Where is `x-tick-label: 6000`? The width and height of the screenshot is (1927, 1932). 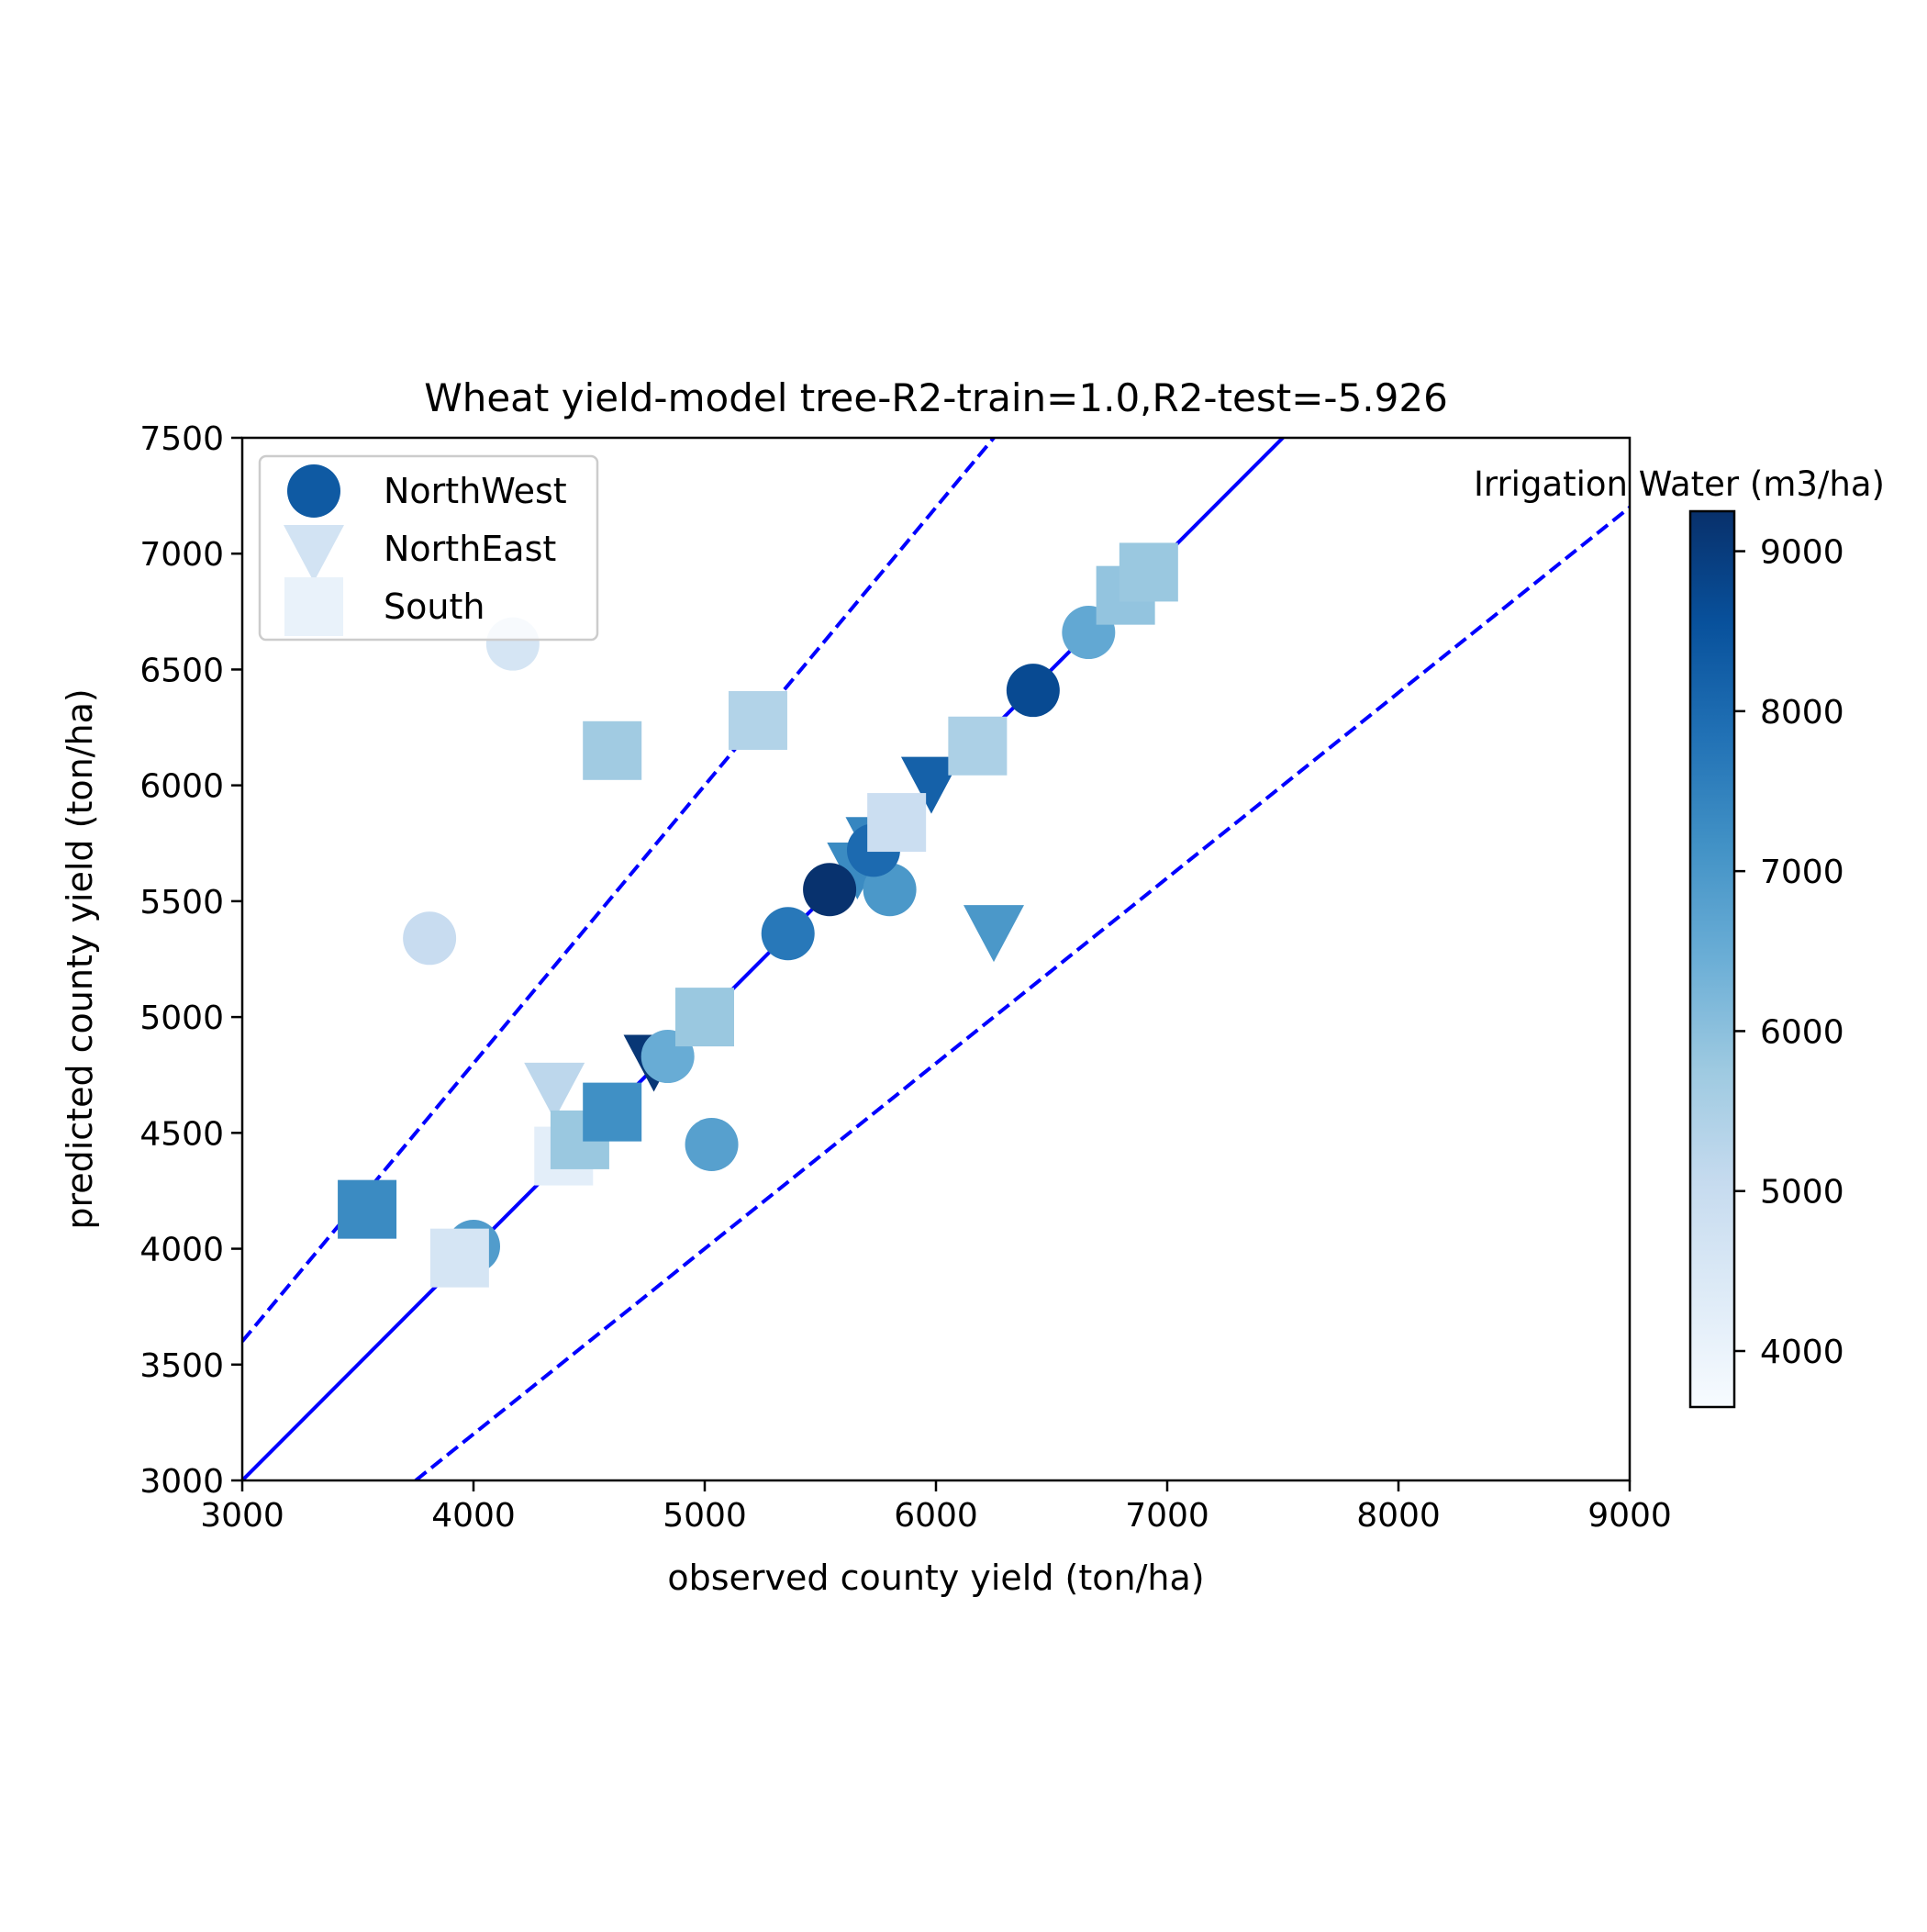
x-tick-label: 6000 is located at coordinates (936, 1516).